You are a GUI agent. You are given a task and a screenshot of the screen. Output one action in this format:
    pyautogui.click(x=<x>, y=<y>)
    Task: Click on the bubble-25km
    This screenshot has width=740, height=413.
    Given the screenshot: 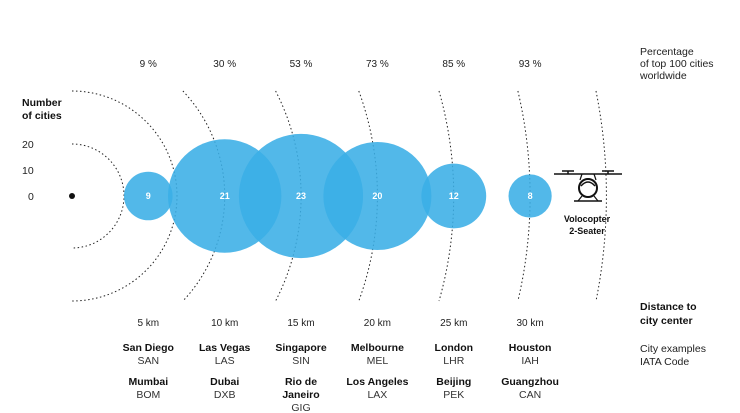 What is the action you would take?
    pyautogui.click(x=454, y=196)
    